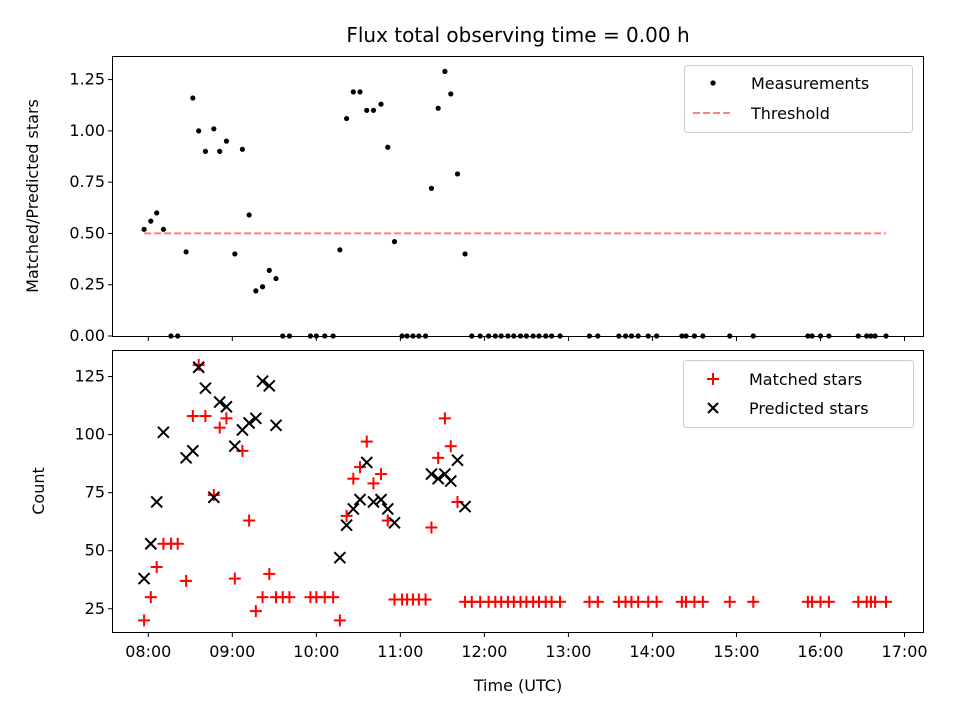  Describe the element at coordinates (87, 335) in the screenshot. I see `top-y-tick-label: 0.00` at that location.